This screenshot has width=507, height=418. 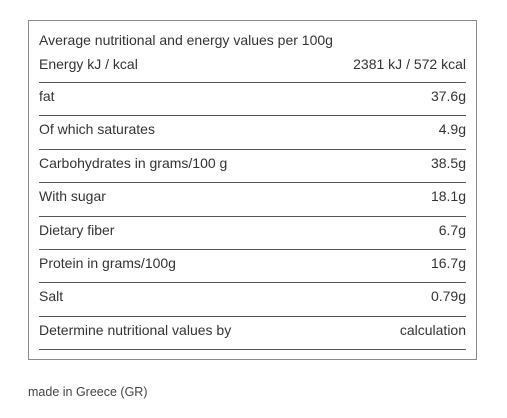 I want to click on table-row: With sugar 18.1g, so click(x=252, y=200).